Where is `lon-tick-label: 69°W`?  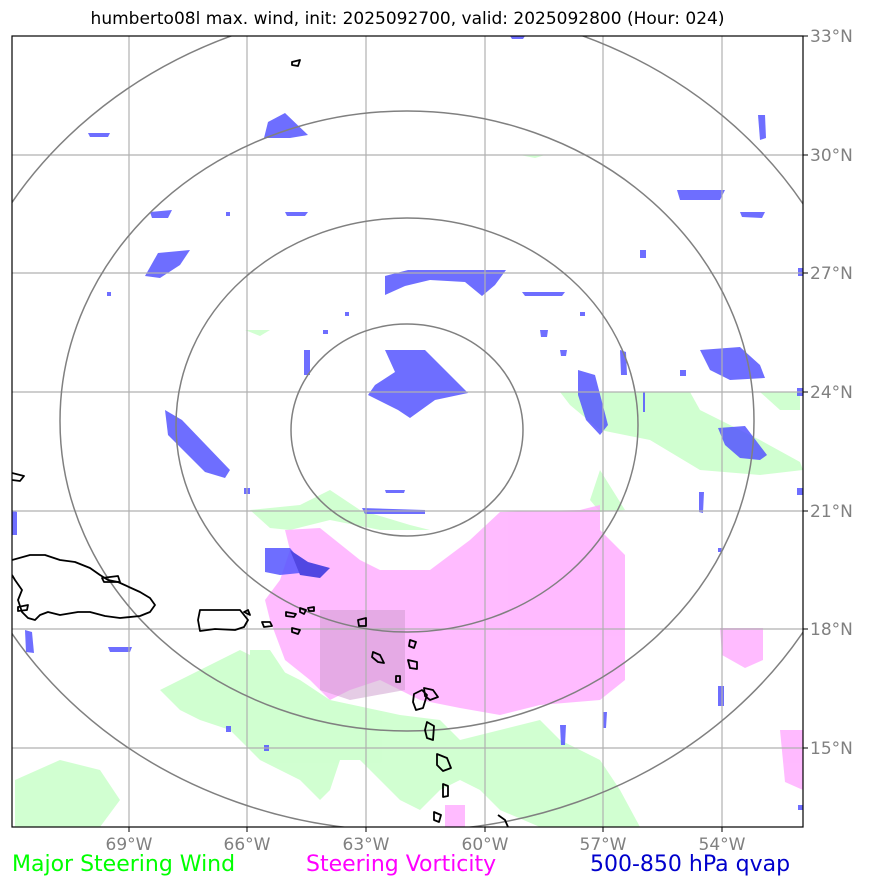 lon-tick-label: 69°W is located at coordinates (129, 845).